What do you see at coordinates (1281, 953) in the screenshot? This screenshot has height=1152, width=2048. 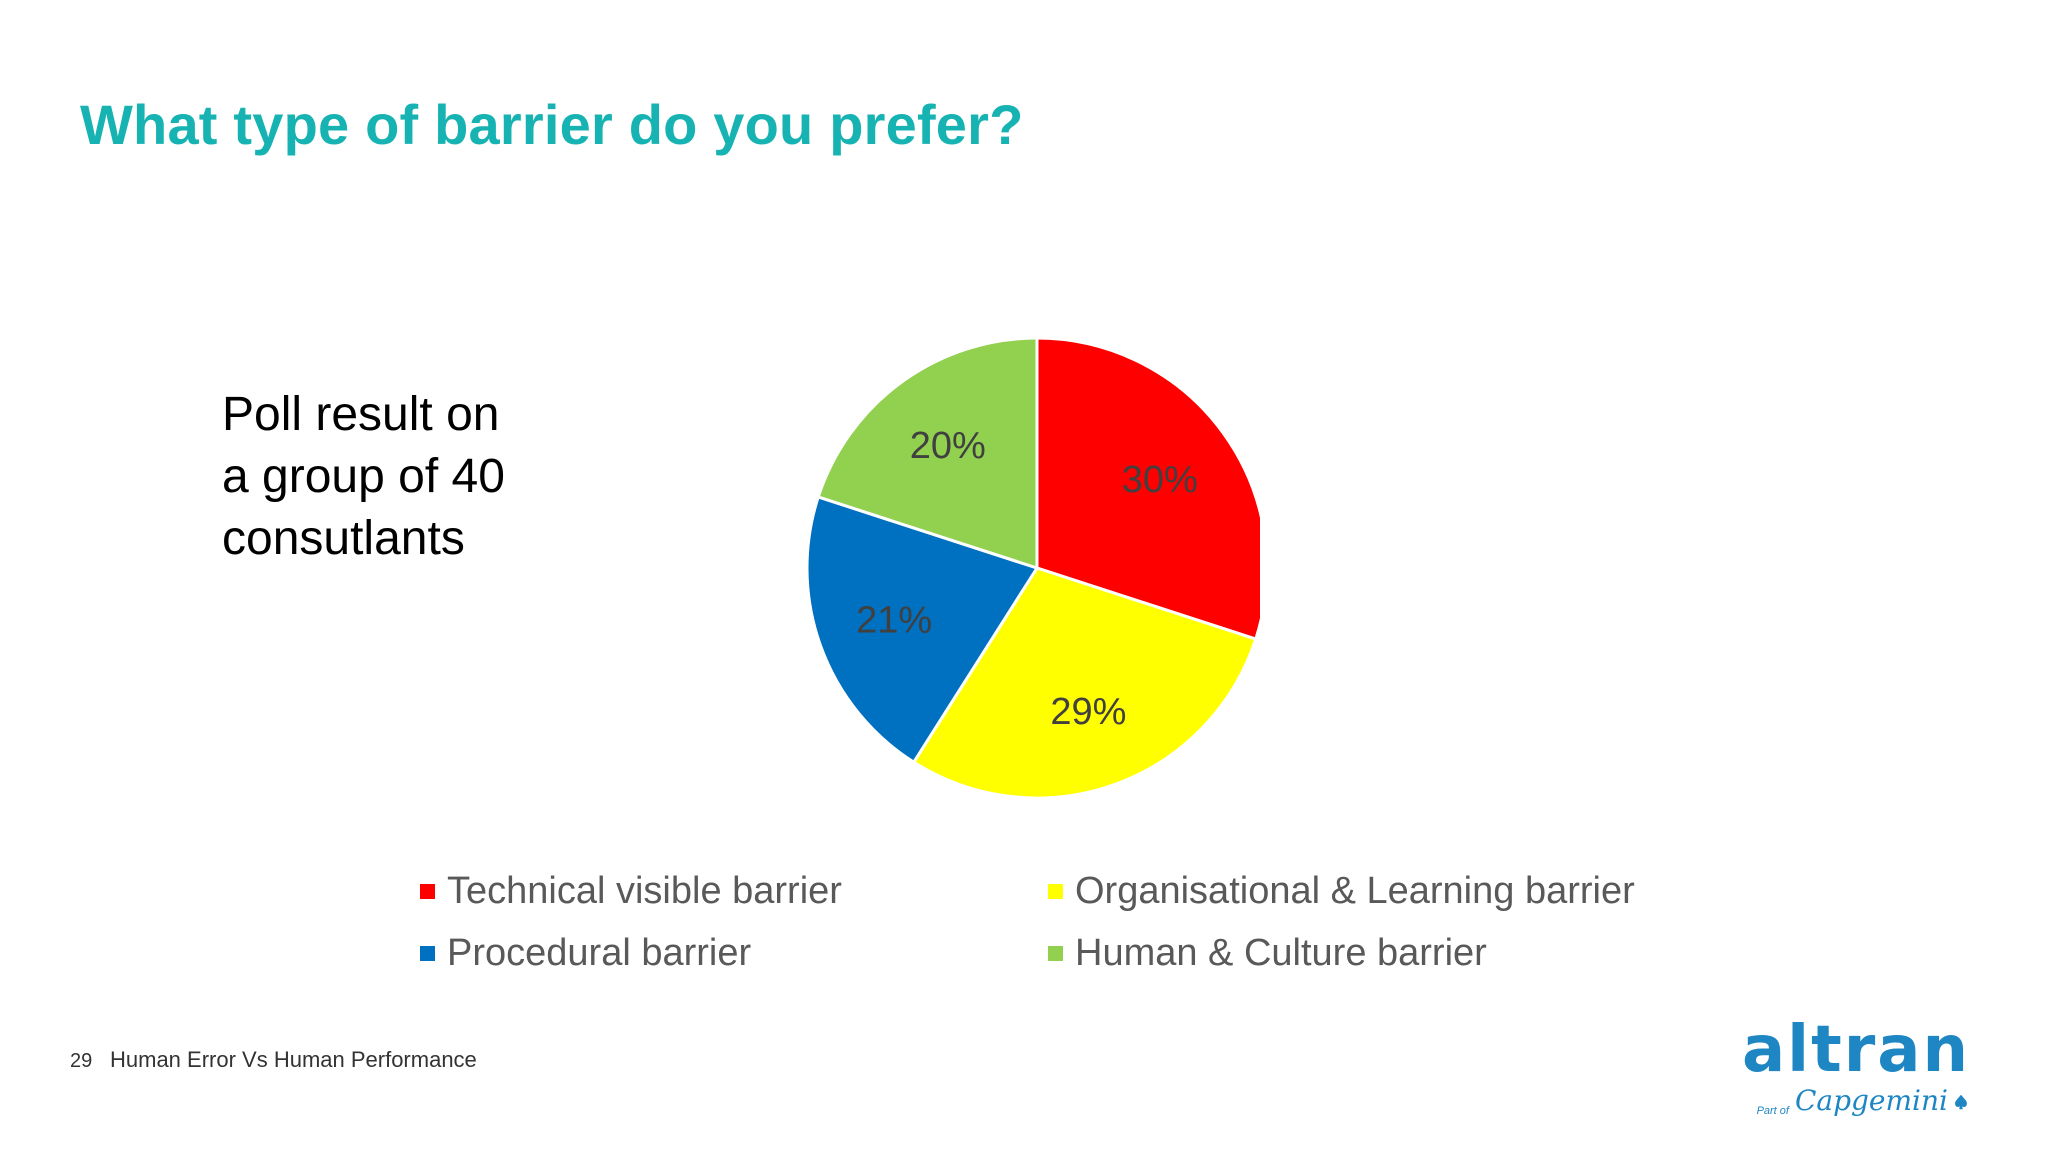 I see `legend-label: Human & Culture barrier` at bounding box center [1281, 953].